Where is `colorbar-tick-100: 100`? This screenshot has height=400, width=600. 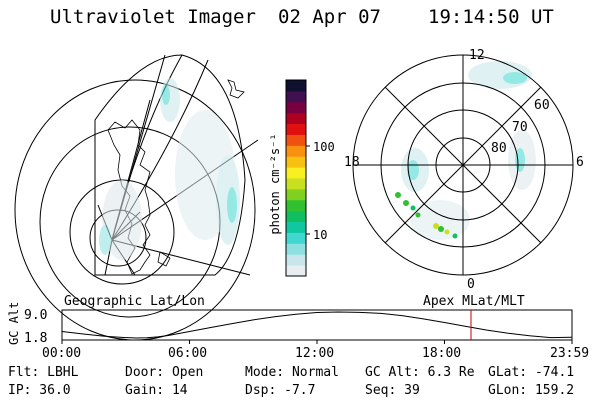
colorbar-tick-100: 100 is located at coordinates (324, 147).